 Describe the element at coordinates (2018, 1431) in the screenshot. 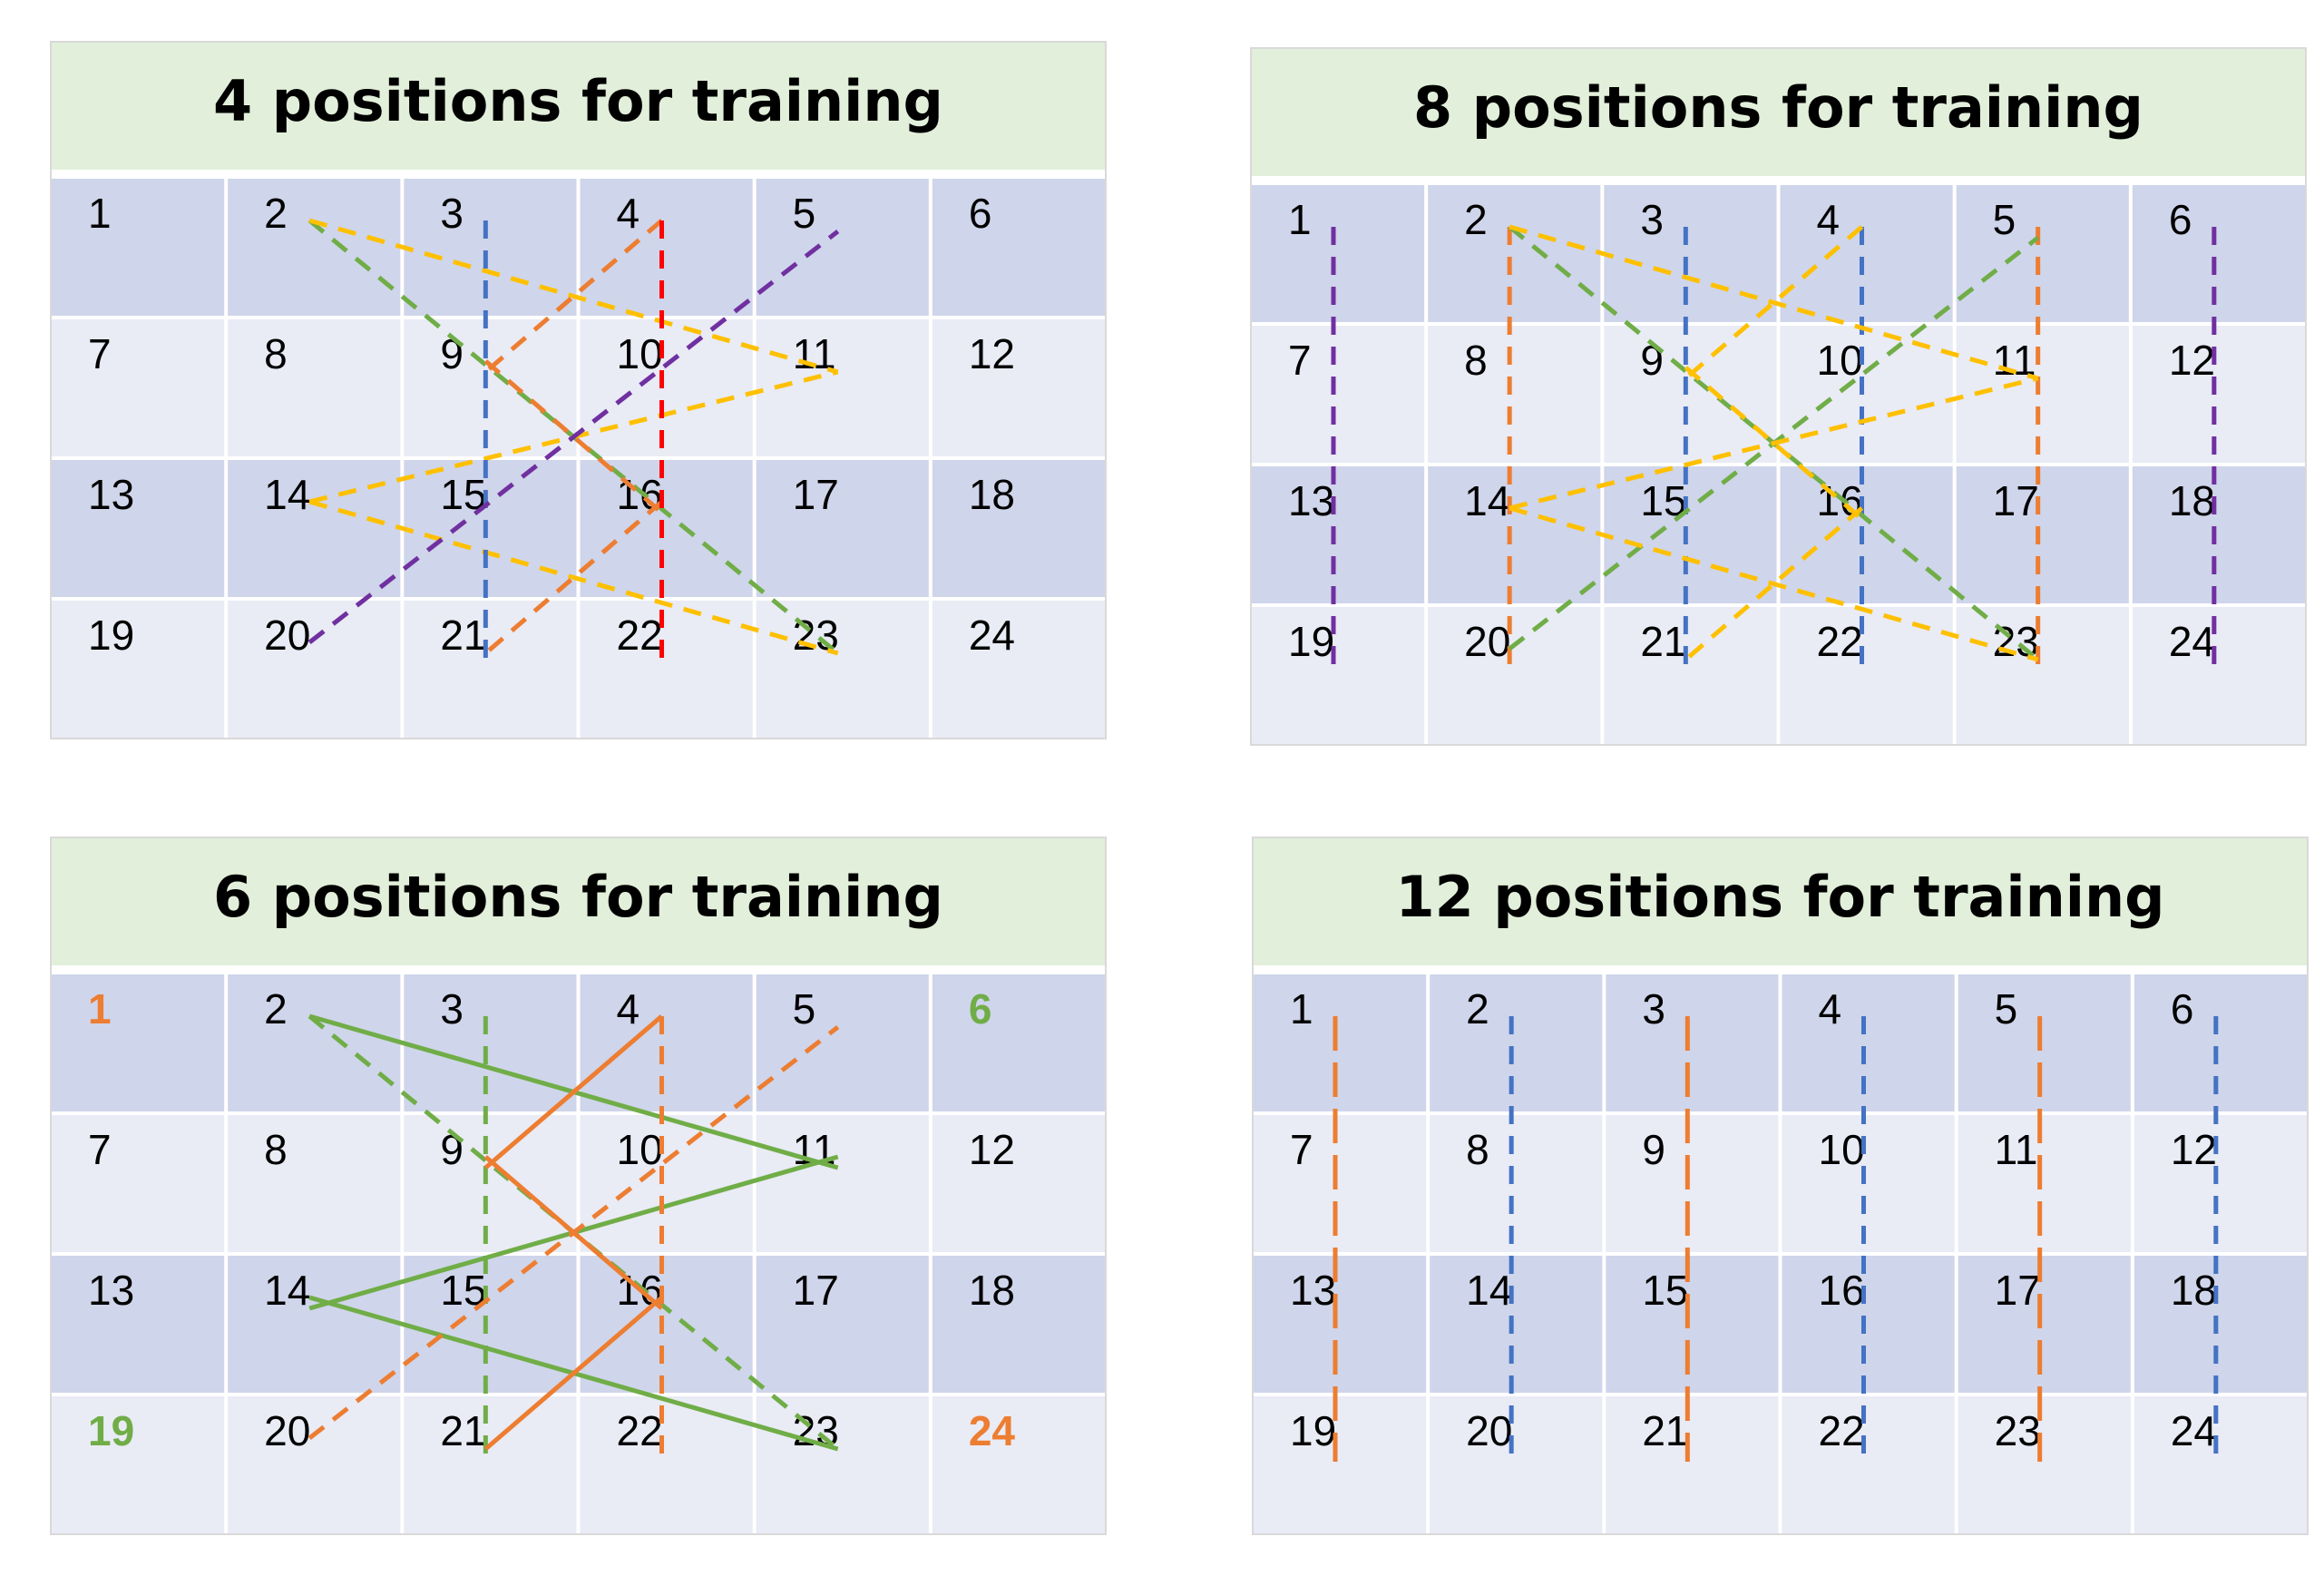

I see `cell-number-23: 23` at that location.